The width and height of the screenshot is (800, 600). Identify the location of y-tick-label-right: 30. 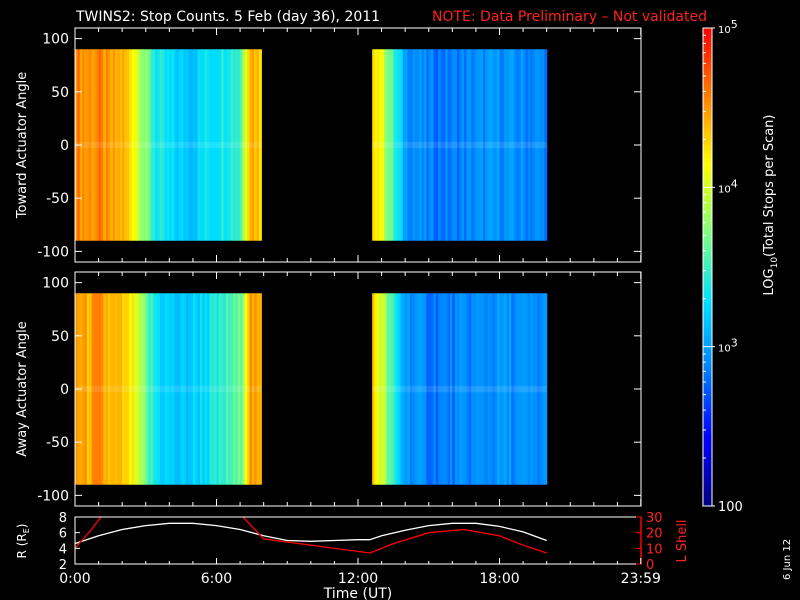
(654, 518).